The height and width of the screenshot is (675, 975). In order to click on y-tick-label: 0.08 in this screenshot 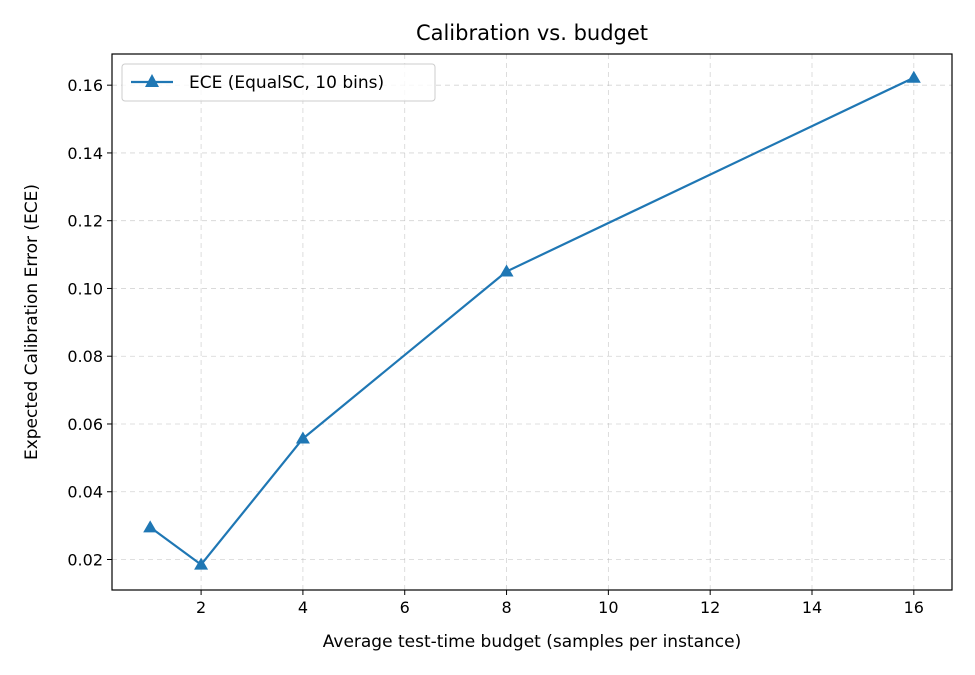, I will do `click(85, 356)`.